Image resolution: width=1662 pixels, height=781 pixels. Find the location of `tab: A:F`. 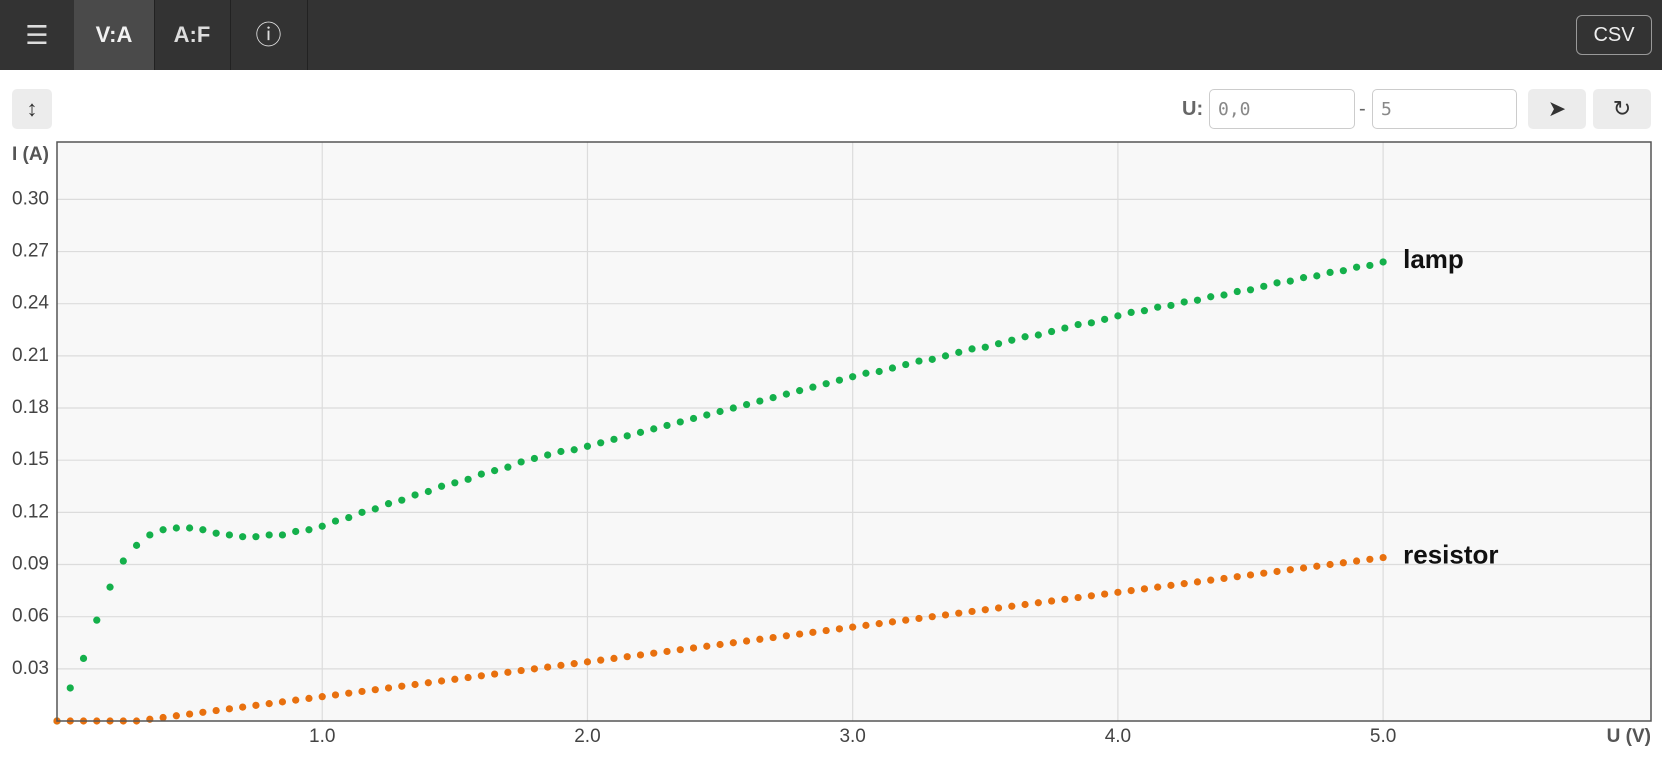

tab: A:F is located at coordinates (192, 35).